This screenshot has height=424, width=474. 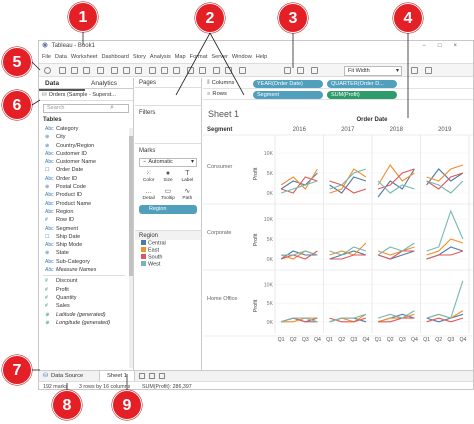 What do you see at coordinates (86, 281) in the screenshot?
I see `field-discount: # Discount` at bounding box center [86, 281].